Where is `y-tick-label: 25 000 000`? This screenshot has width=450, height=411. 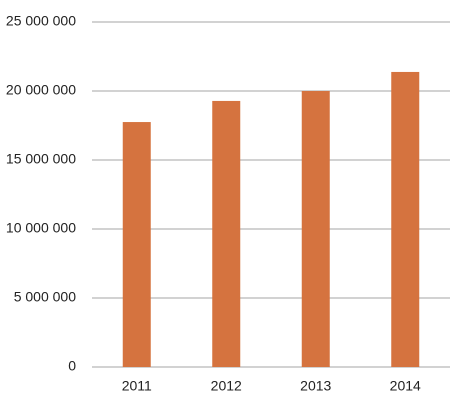
y-tick-label: 25 000 000 is located at coordinates (41, 21).